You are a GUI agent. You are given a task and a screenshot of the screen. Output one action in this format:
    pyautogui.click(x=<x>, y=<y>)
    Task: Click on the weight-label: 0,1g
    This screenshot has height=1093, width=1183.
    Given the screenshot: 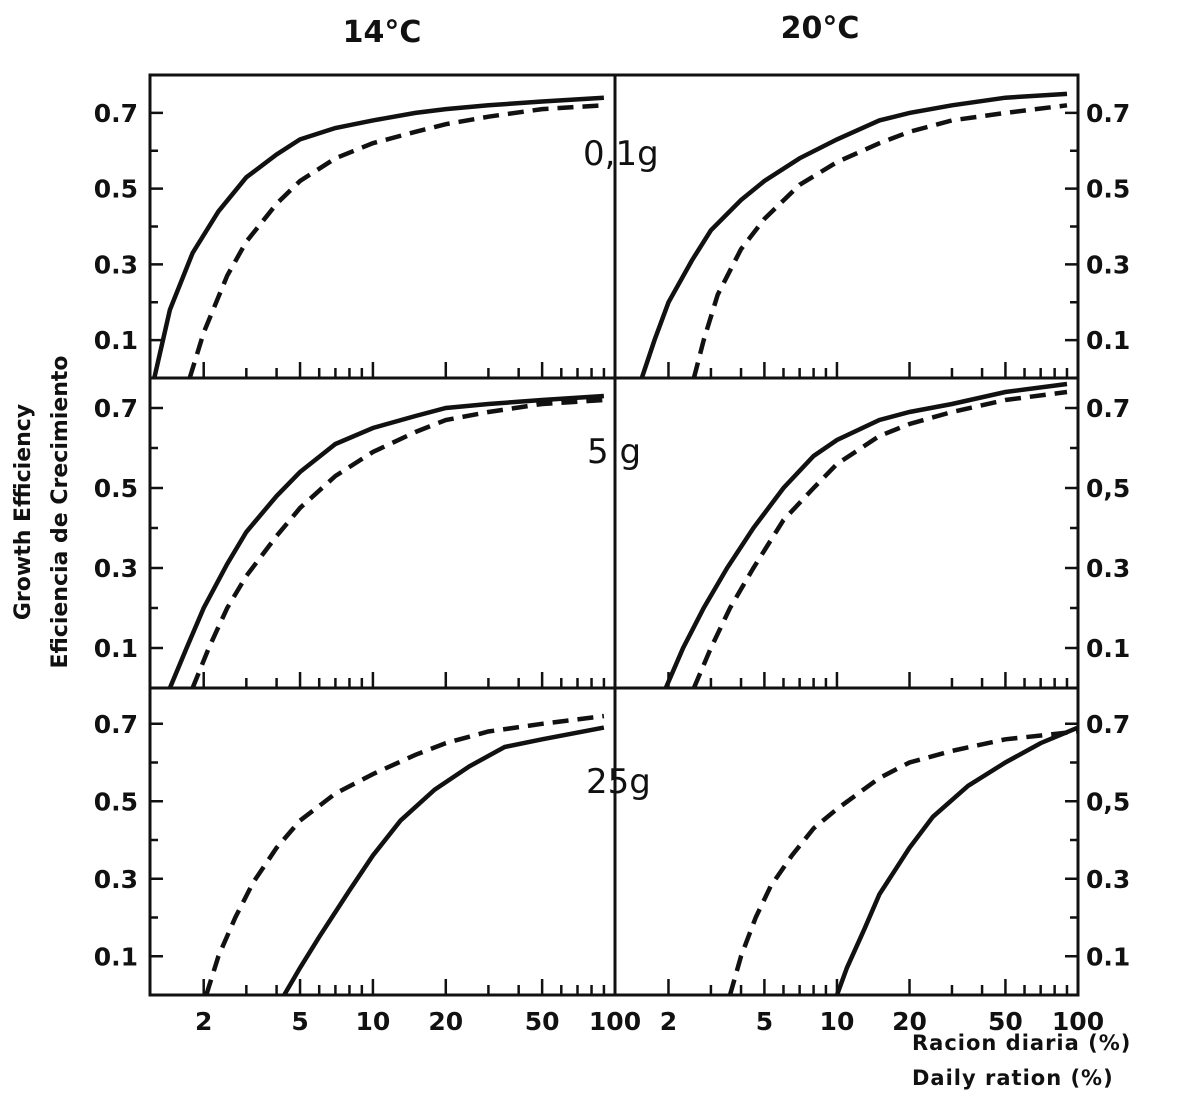 What is the action you would take?
    pyautogui.click(x=621, y=154)
    